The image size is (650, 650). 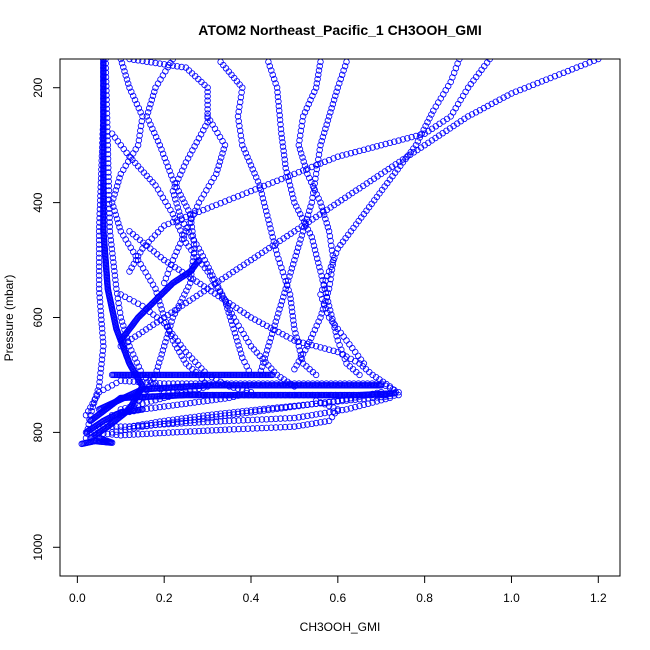 I want to click on x-tick-label: 0.0, so click(x=77, y=598).